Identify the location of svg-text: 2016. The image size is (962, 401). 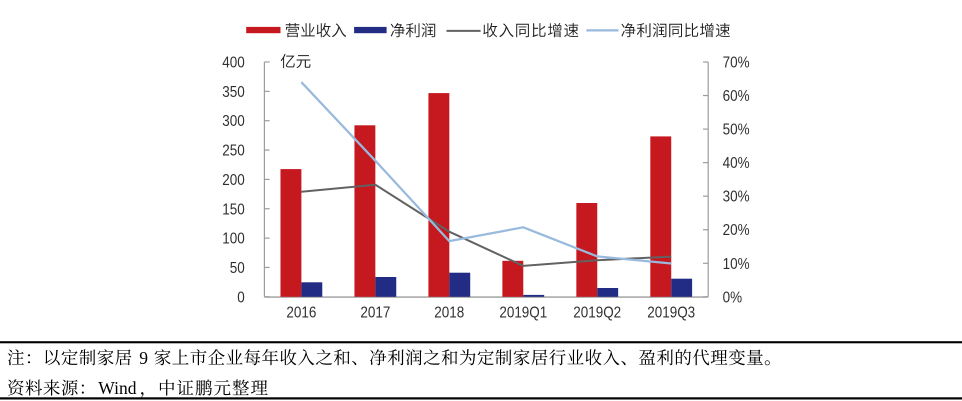
(301, 313).